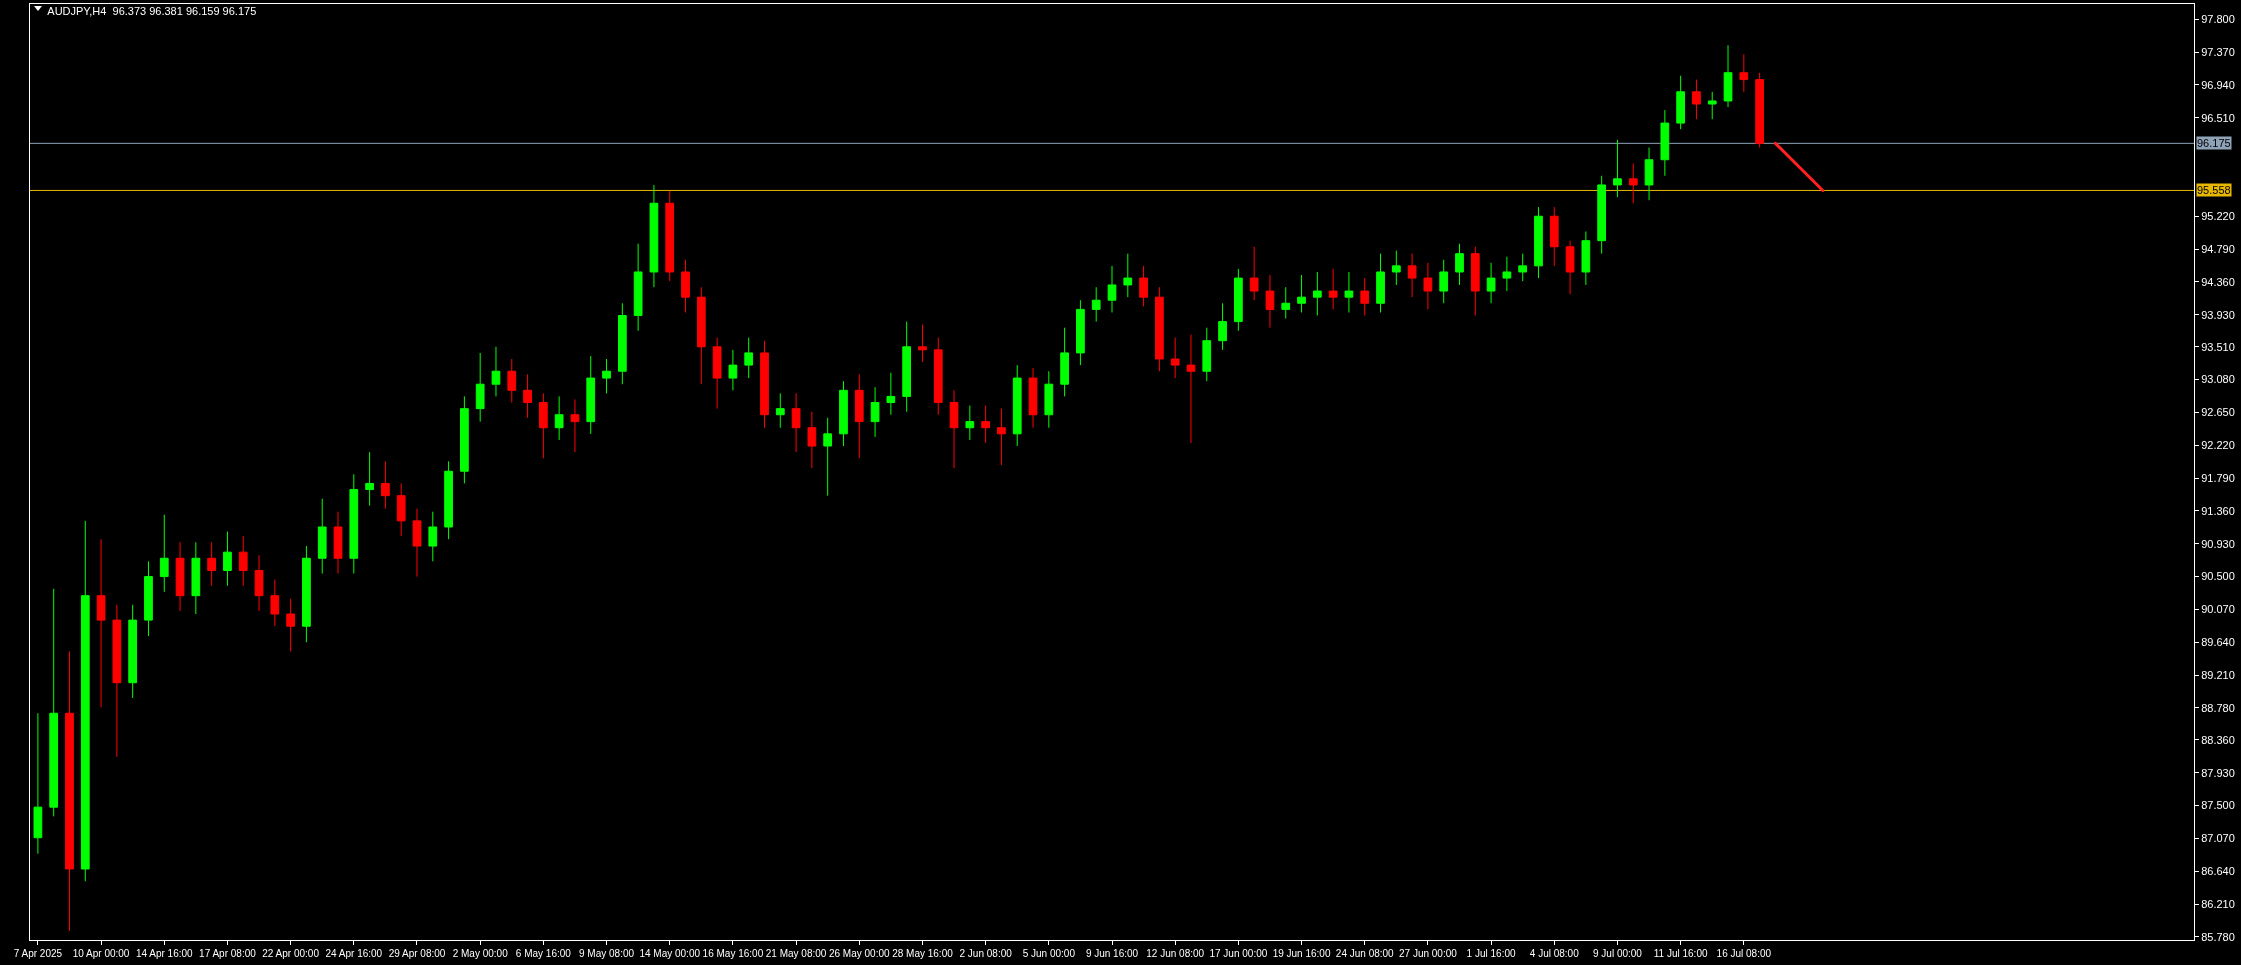 The width and height of the screenshot is (2241, 965). I want to click on x-tick-label: 17 Jun 00:00, so click(1238, 953).